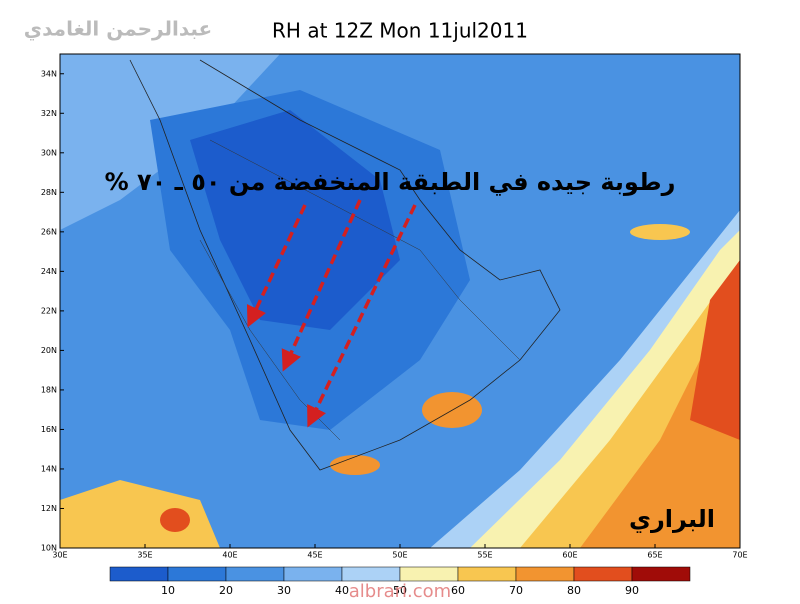 The height and width of the screenshot is (604, 800). Describe the element at coordinates (49, 152) in the screenshot. I see `lat-label: 30N` at that location.